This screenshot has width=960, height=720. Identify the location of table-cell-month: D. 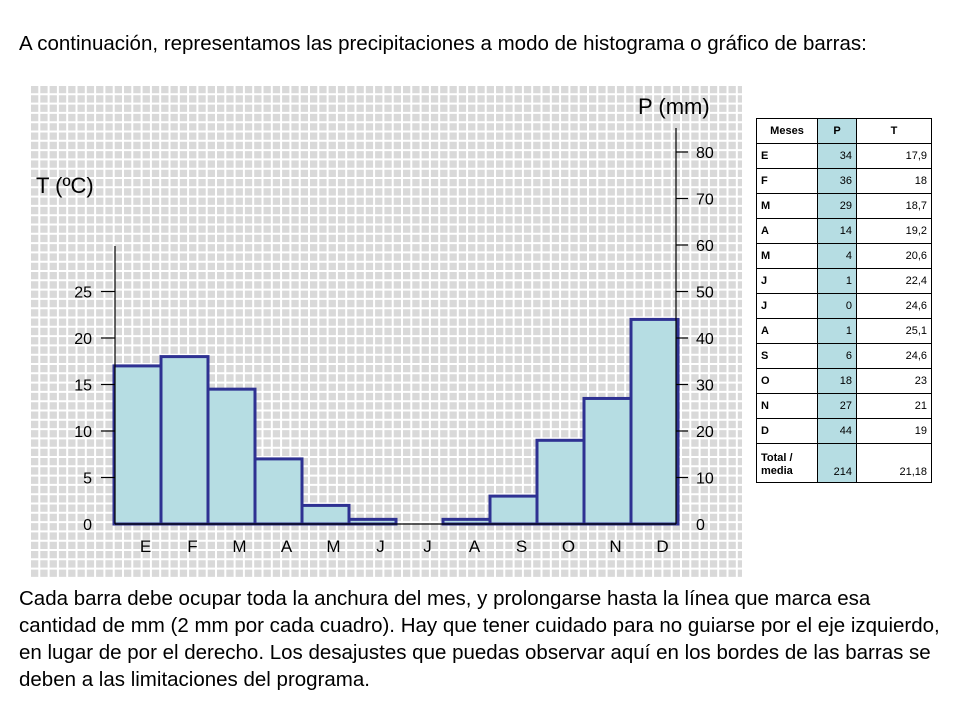
(787, 431).